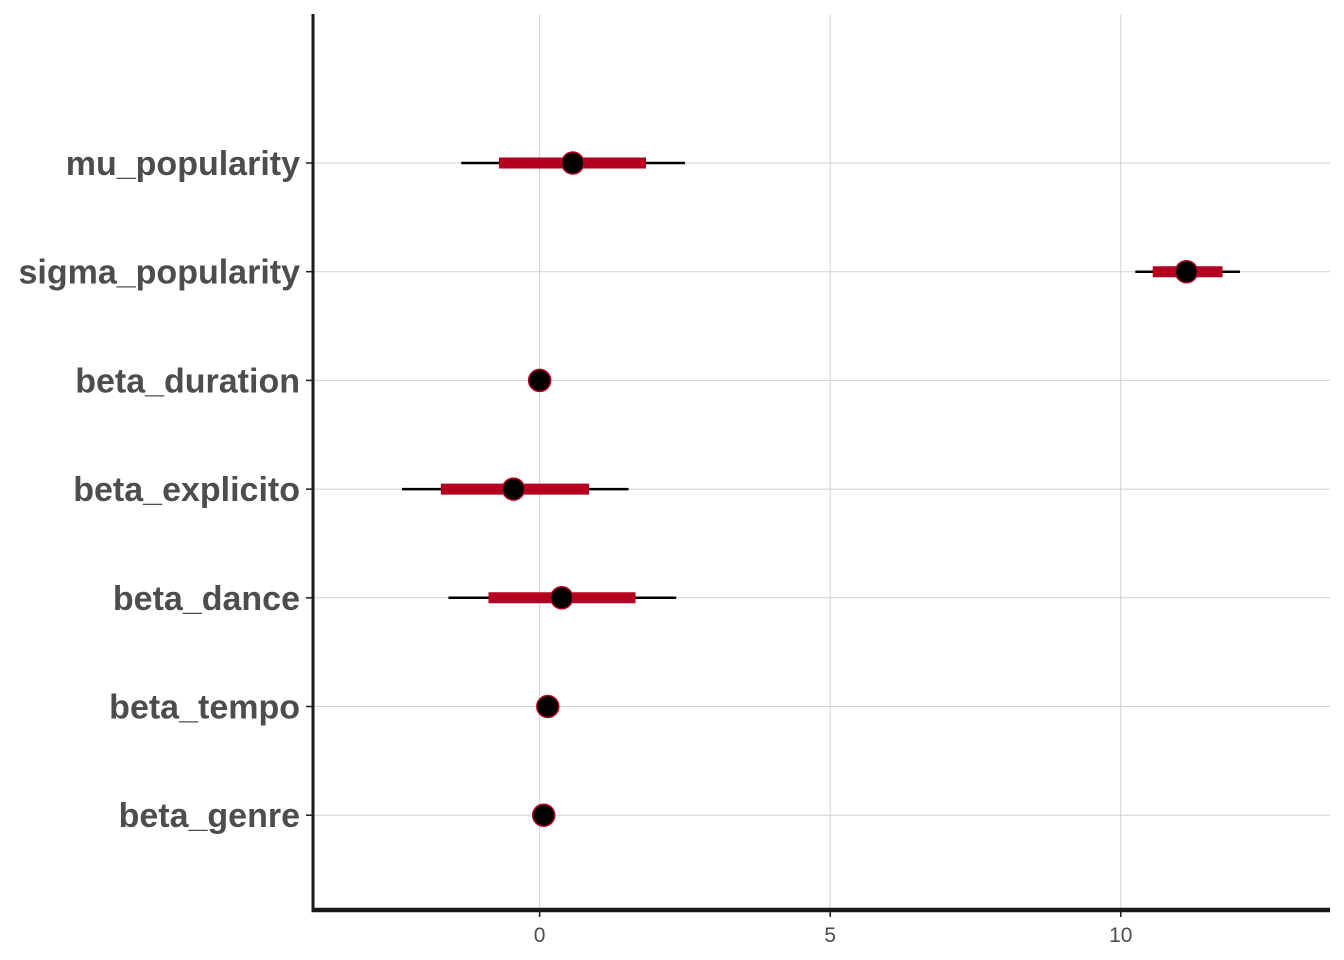 This screenshot has width=1344, height=960. I want to click on param-label-beta-dance: beta_dance, so click(206, 599).